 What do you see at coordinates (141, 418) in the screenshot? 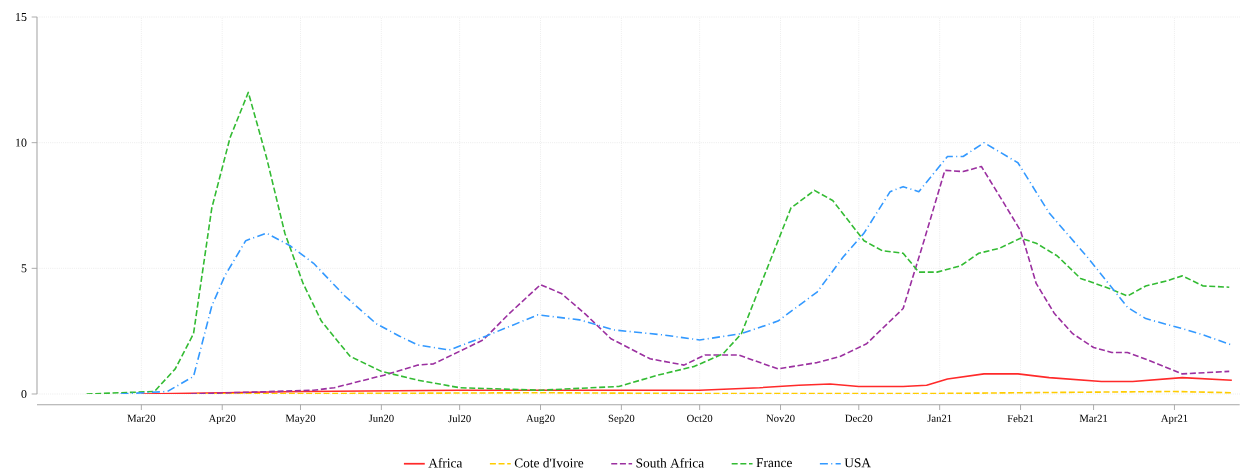
I see `x-tick-label: Mar20` at bounding box center [141, 418].